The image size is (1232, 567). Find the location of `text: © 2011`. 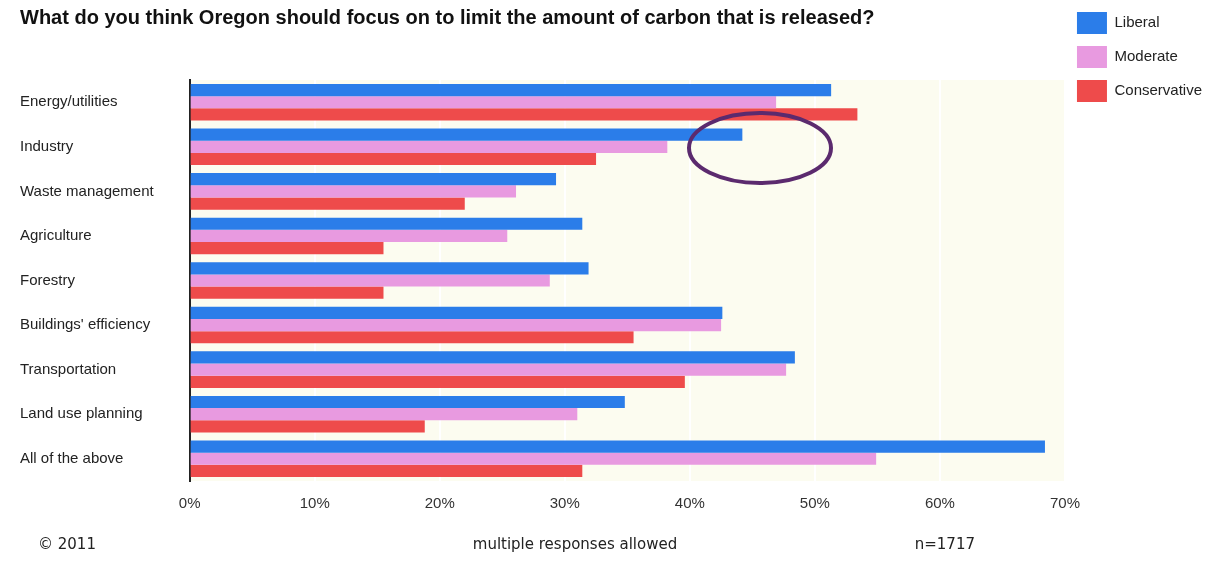

text: © 2011 is located at coordinates (67, 543).